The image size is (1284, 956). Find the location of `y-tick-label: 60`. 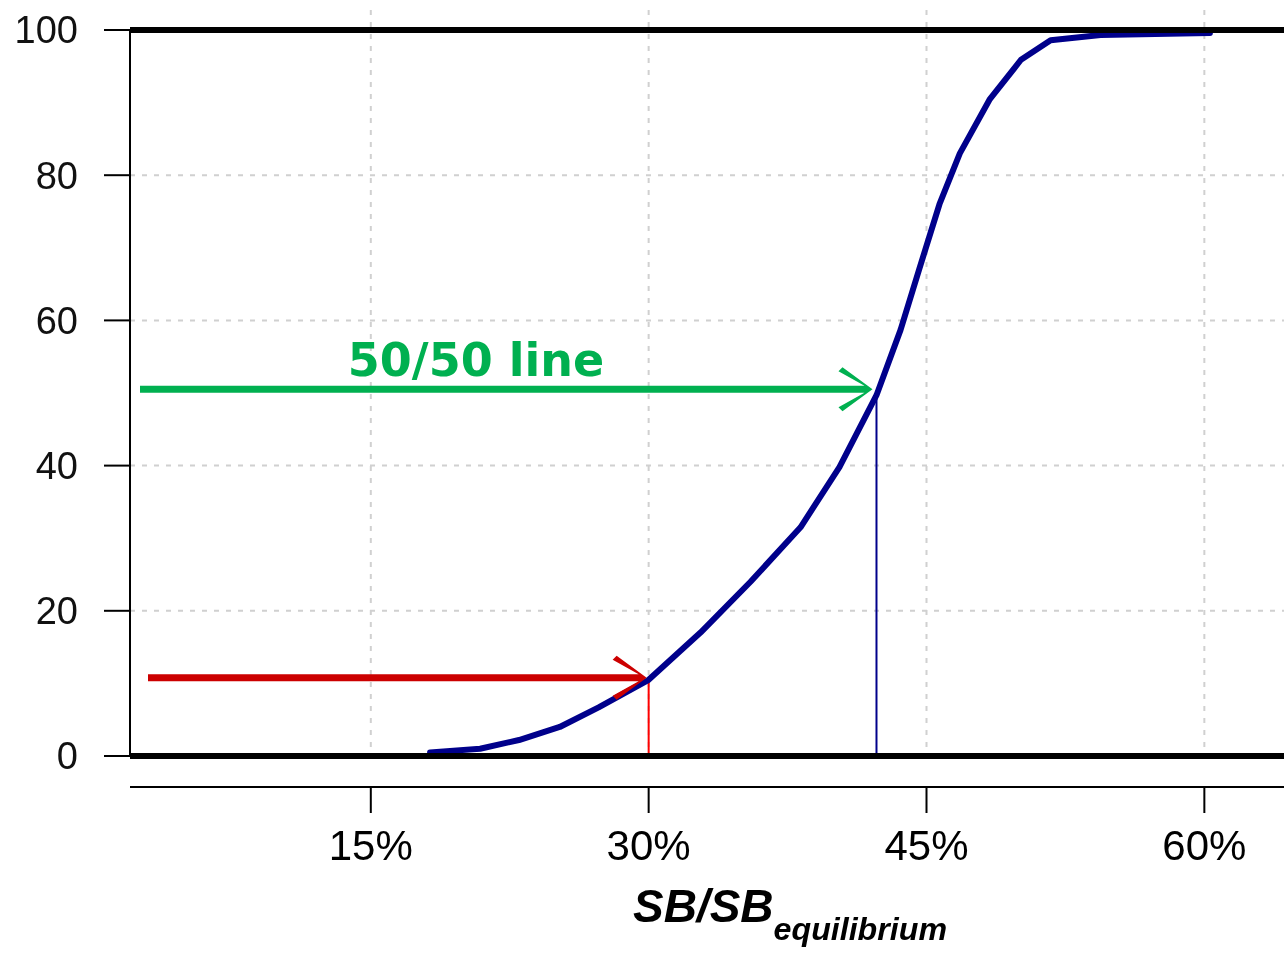

y-tick-label: 60 is located at coordinates (56, 320).